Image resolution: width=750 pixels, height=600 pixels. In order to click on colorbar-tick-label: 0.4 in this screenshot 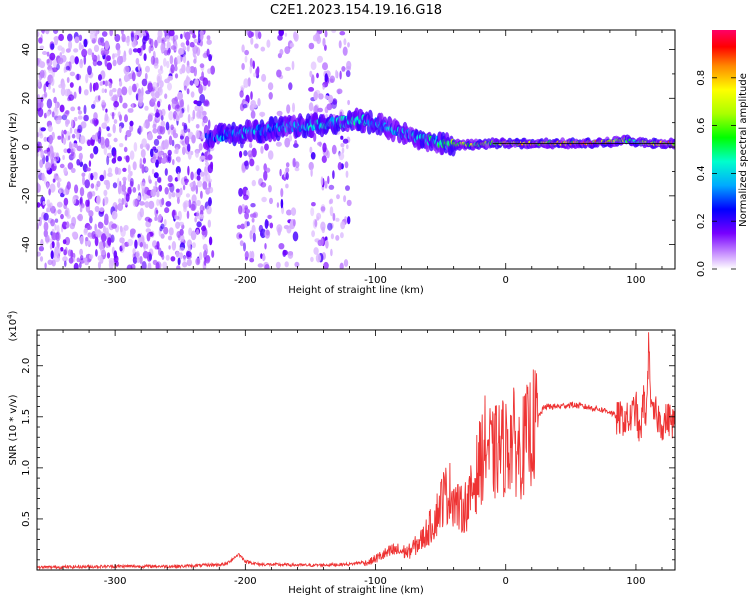, I will do `click(701, 173)`.